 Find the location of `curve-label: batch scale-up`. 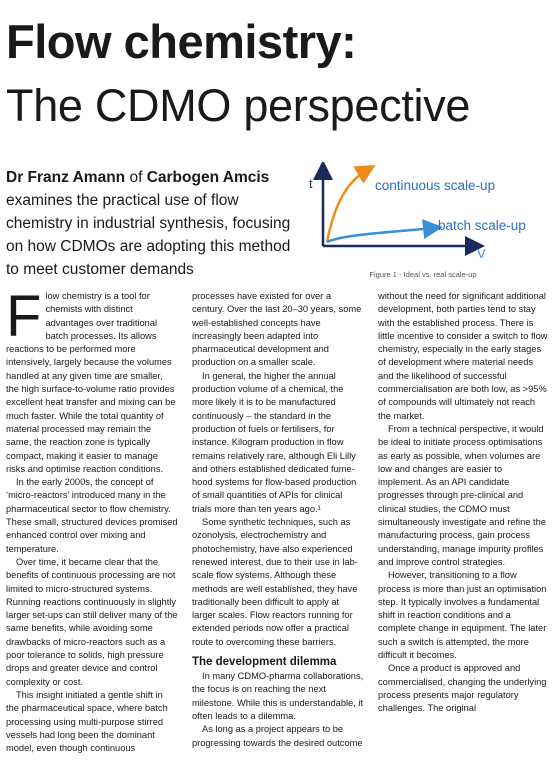

curve-label: batch scale-up is located at coordinates (482, 225).